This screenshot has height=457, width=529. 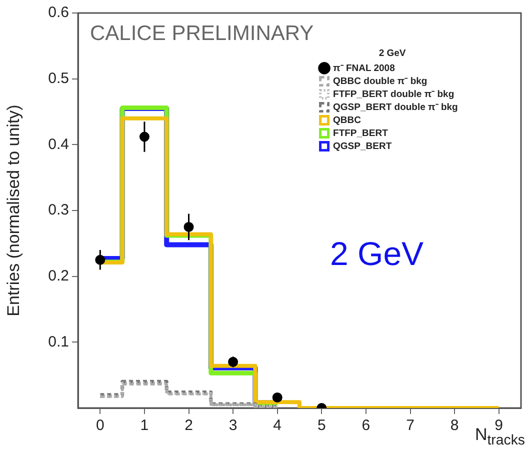 I want to click on y-tick-label: 0.4, so click(x=58, y=144).